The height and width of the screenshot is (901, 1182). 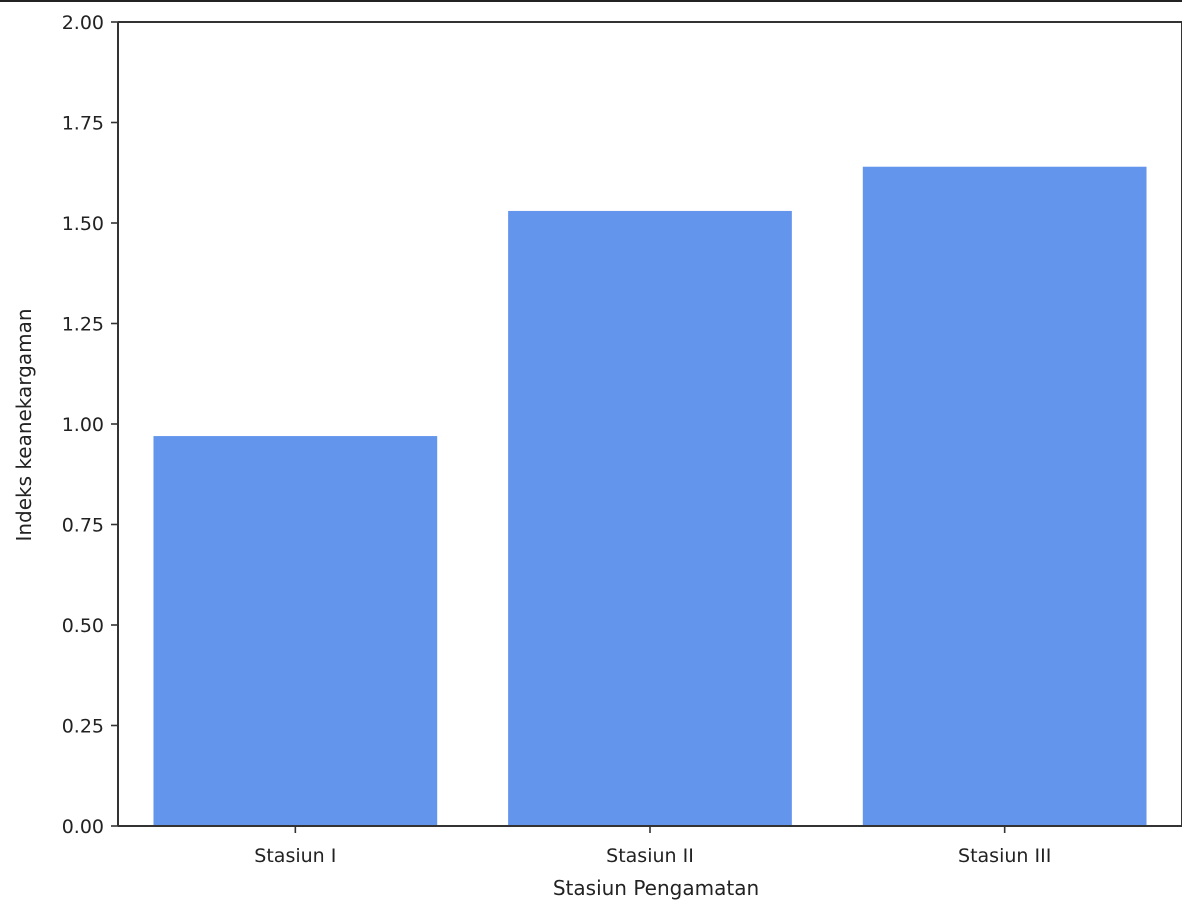 What do you see at coordinates (83, 727) in the screenshot?
I see `y-tick-label: 0.25` at bounding box center [83, 727].